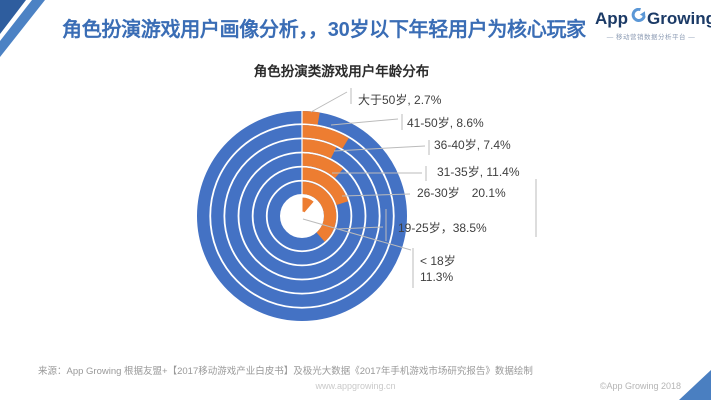 Image resolution: width=711 pixels, height=400 pixels. What do you see at coordinates (472, 144) in the screenshot?
I see `label-36-40: 36-40岁, 7.4%` at bounding box center [472, 144].